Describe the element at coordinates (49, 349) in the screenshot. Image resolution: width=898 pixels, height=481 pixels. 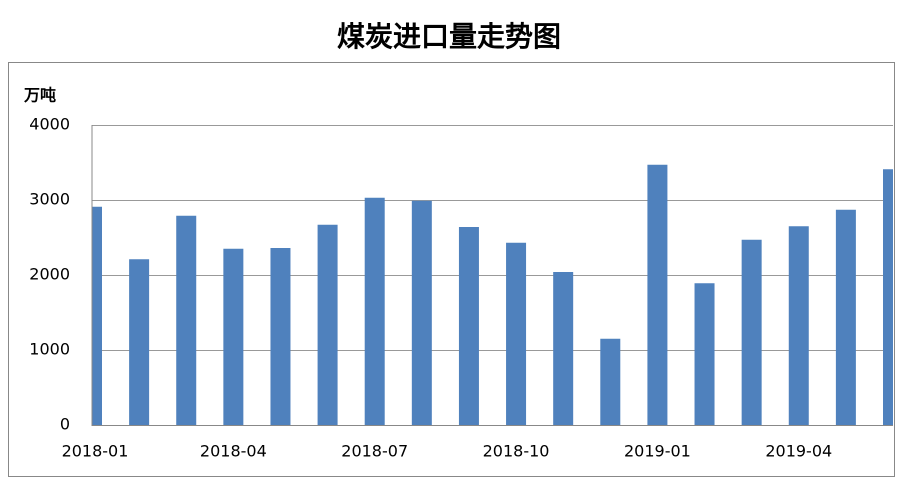
I see `y-tick-label: 1000` at that location.